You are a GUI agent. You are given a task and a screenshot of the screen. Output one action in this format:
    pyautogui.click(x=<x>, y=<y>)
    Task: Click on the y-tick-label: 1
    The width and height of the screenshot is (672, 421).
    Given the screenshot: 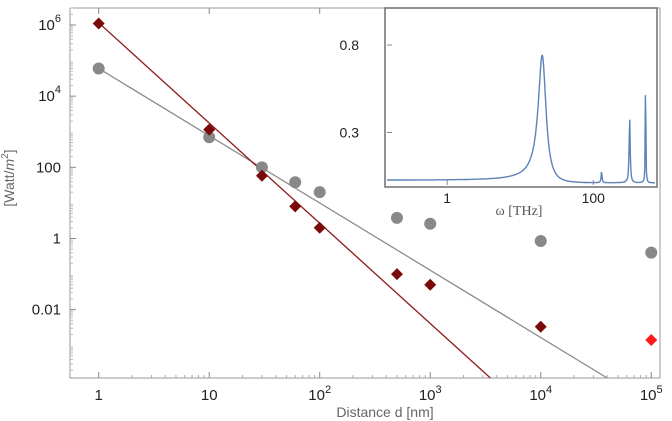 What is the action you would take?
    pyautogui.click(x=57, y=238)
    